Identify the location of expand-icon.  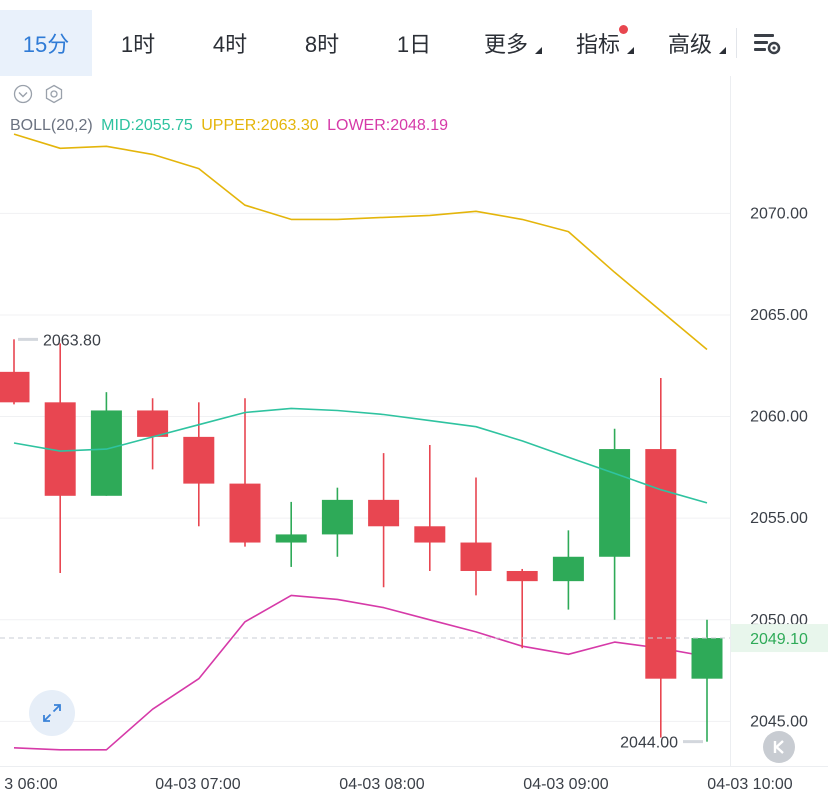
(52, 713).